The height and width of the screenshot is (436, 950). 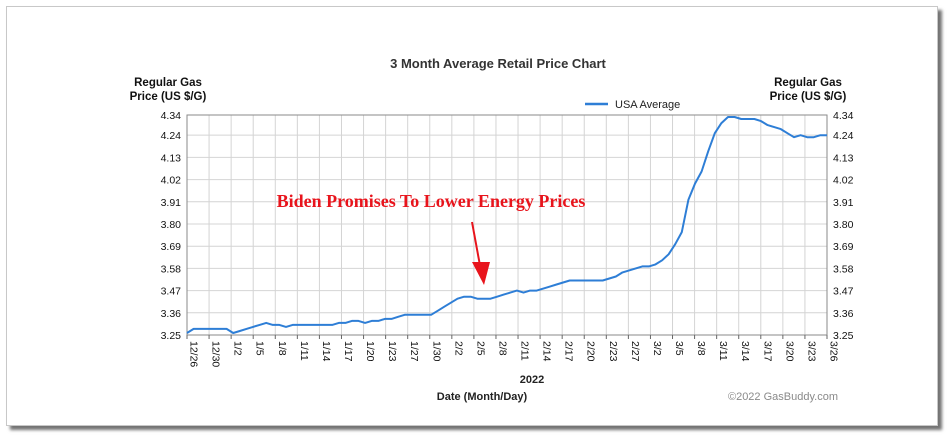 What do you see at coordinates (843, 158) in the screenshot?
I see `y-tick-right: 4.13` at bounding box center [843, 158].